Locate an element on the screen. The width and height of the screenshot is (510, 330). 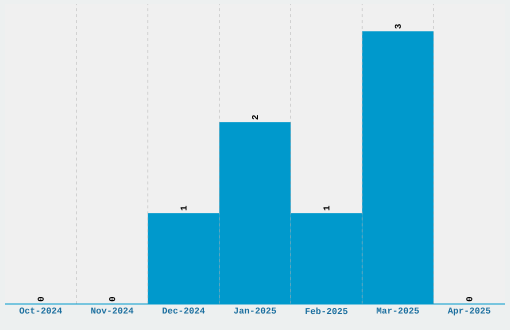
x-tick-label: Nov-2024 is located at coordinates (112, 311).